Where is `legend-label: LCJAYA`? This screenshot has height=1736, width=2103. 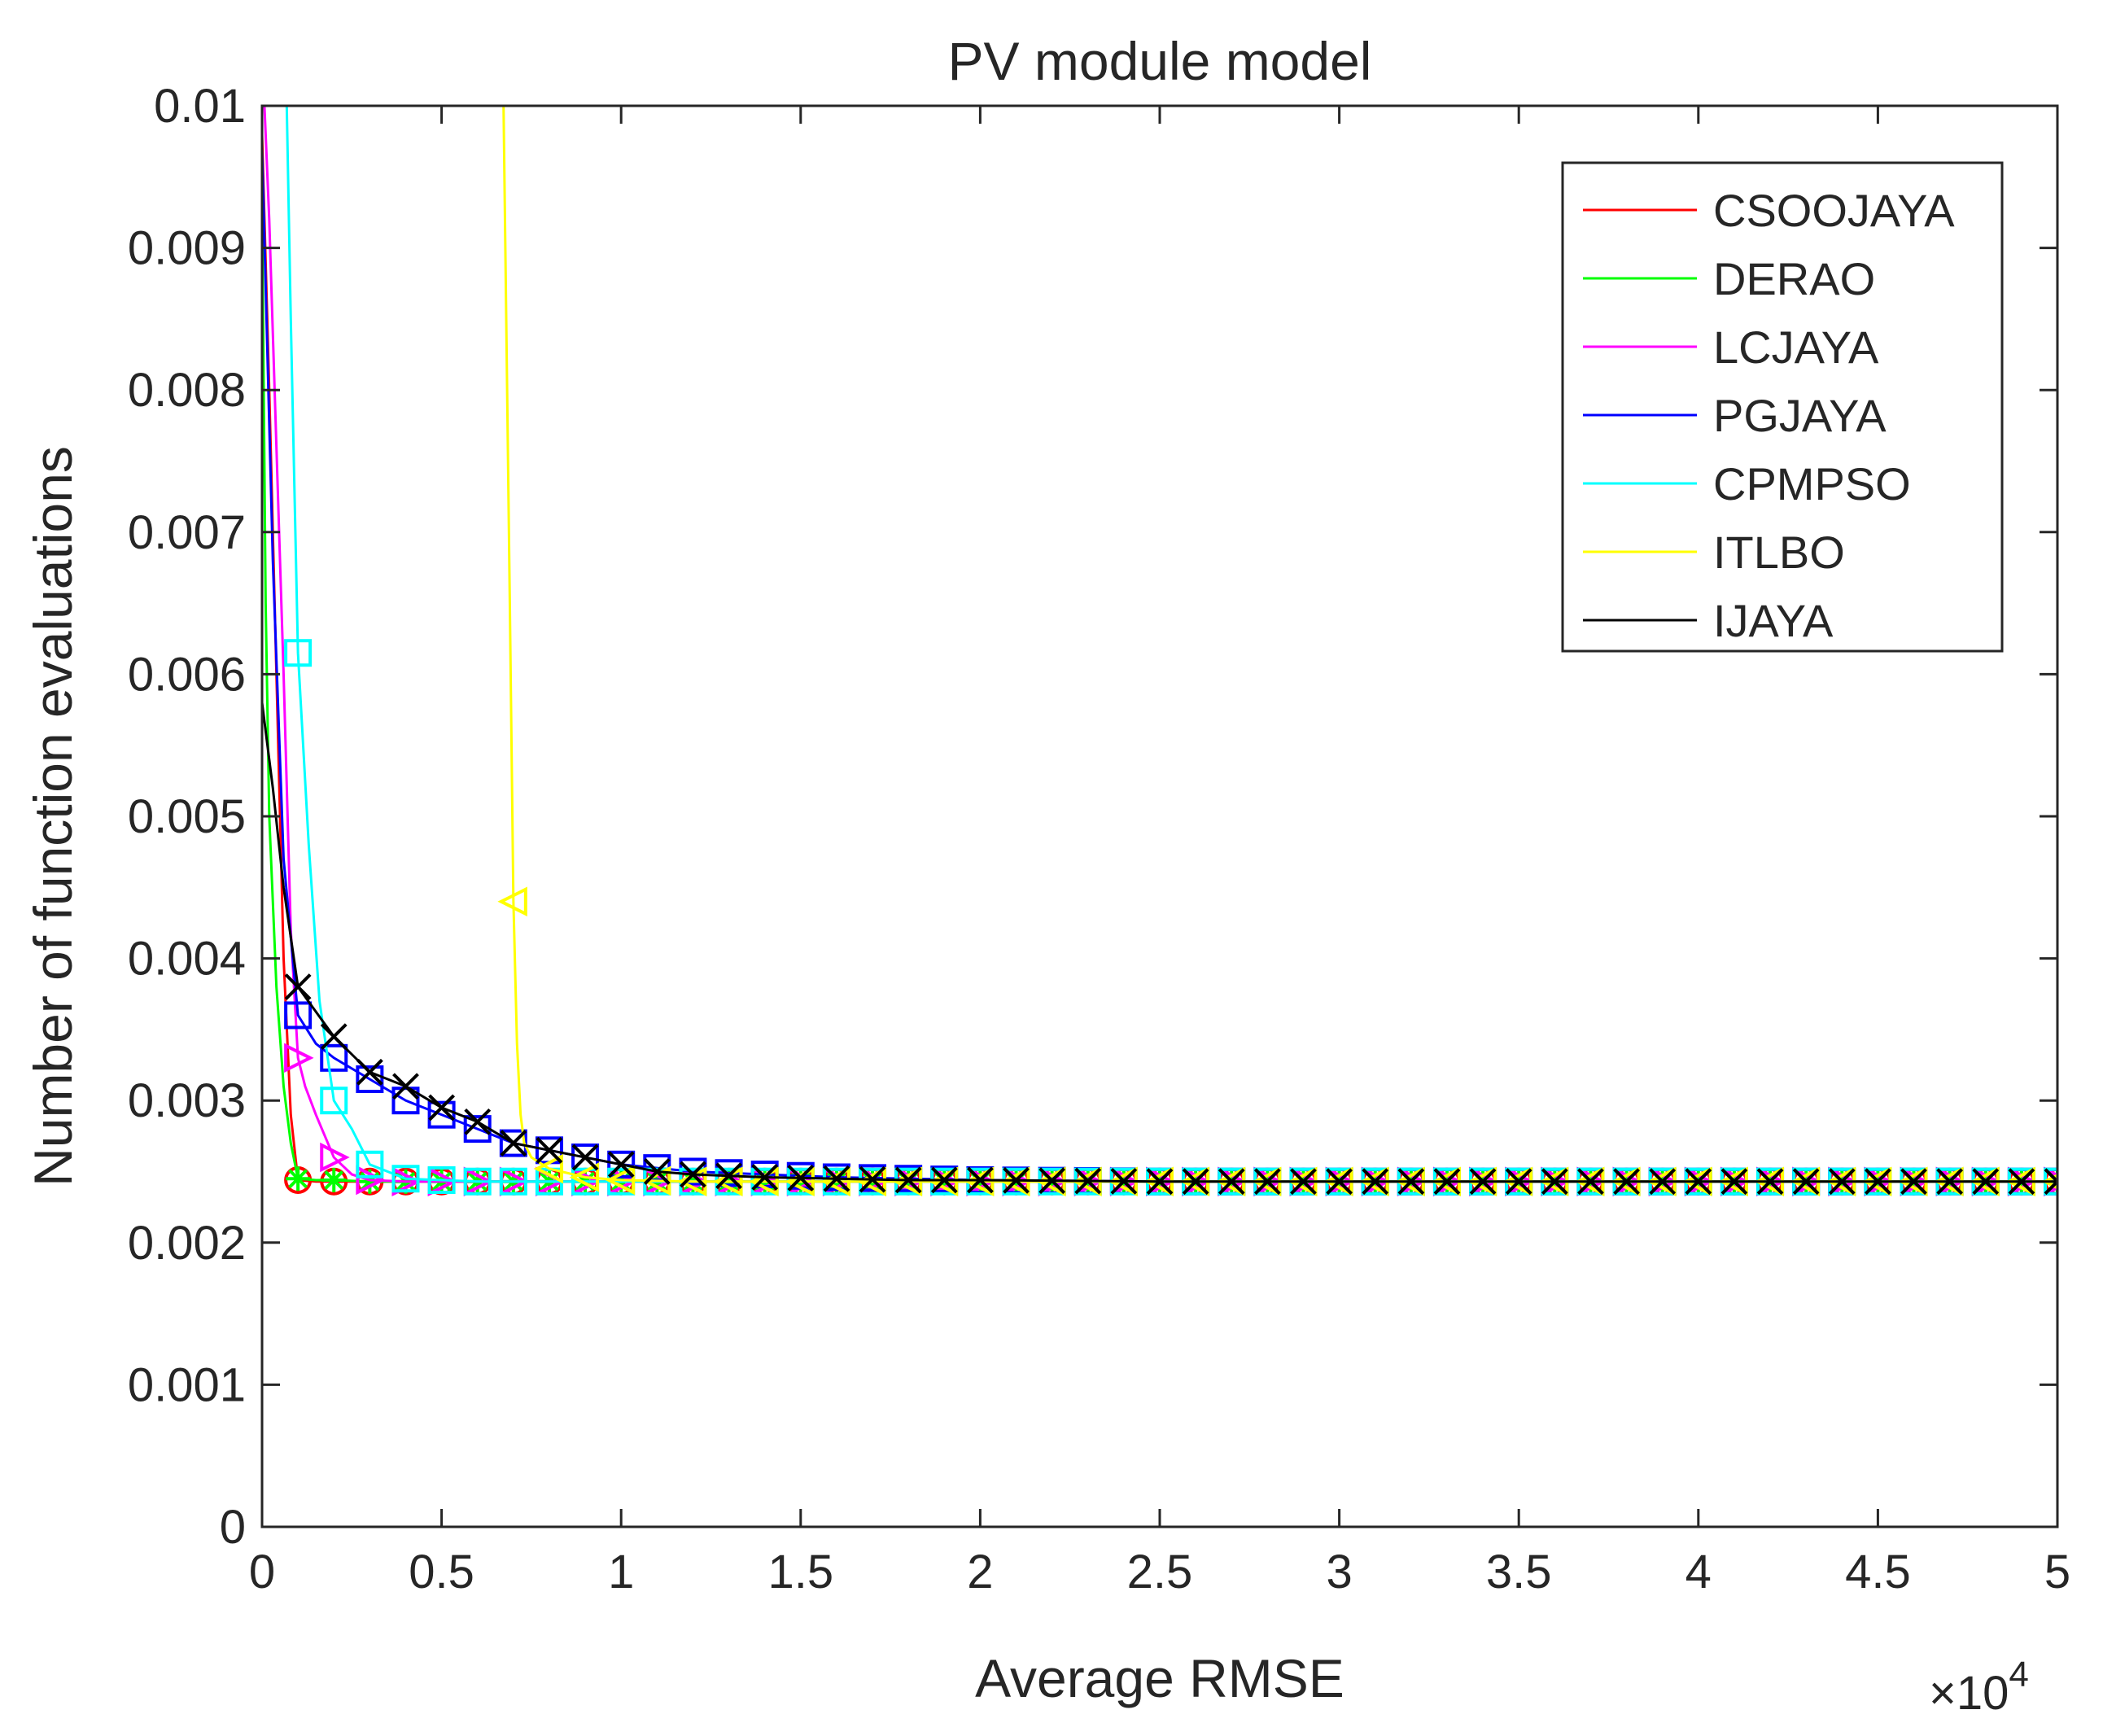 legend-label: LCJAYA is located at coordinates (1796, 347).